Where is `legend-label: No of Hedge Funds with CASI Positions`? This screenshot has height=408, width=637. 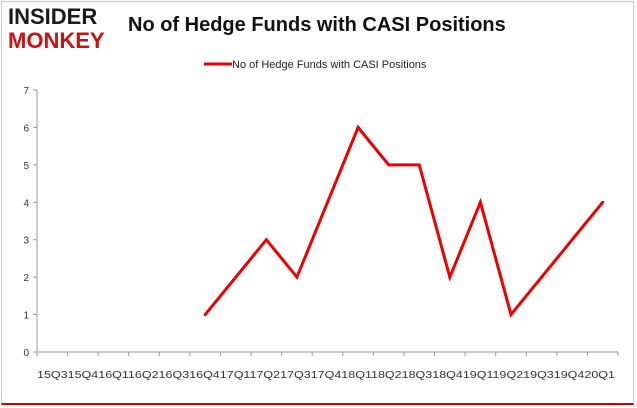
legend-label: No of Hedge Funds with CASI Positions is located at coordinates (329, 65).